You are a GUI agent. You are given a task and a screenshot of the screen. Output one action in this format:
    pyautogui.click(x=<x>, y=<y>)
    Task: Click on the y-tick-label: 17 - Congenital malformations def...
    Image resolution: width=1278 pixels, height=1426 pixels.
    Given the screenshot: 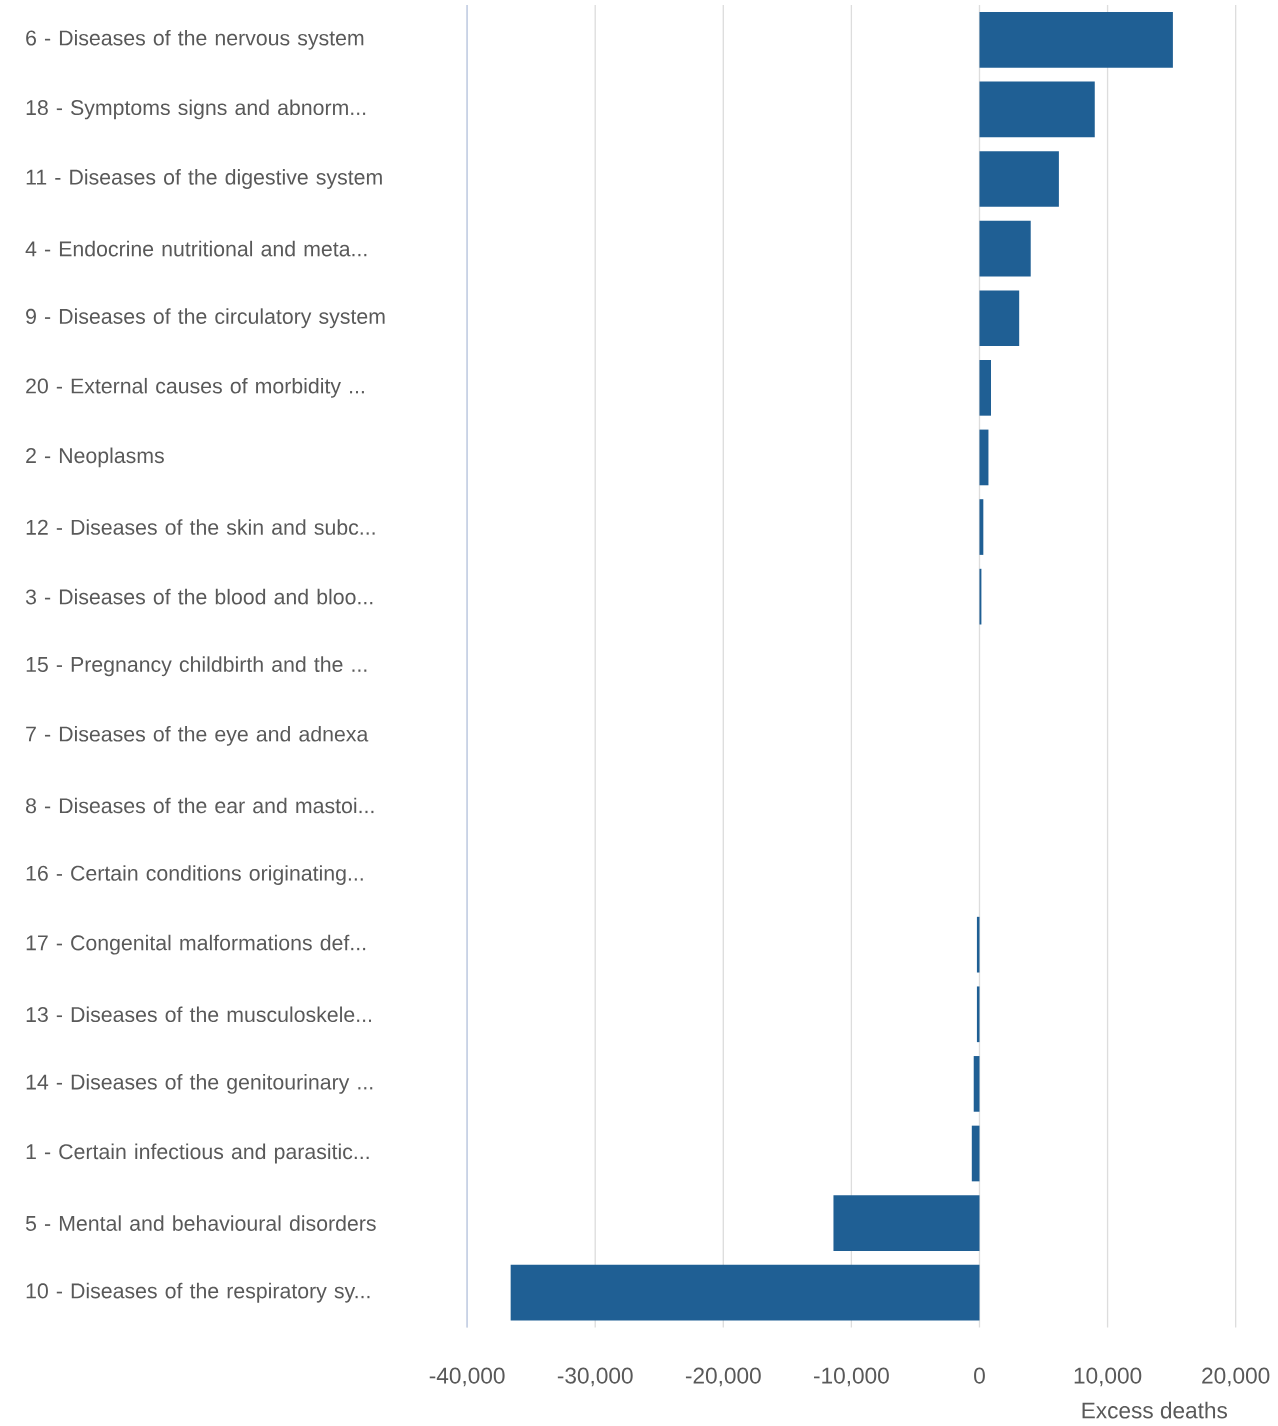 What is the action you would take?
    pyautogui.click(x=196, y=944)
    